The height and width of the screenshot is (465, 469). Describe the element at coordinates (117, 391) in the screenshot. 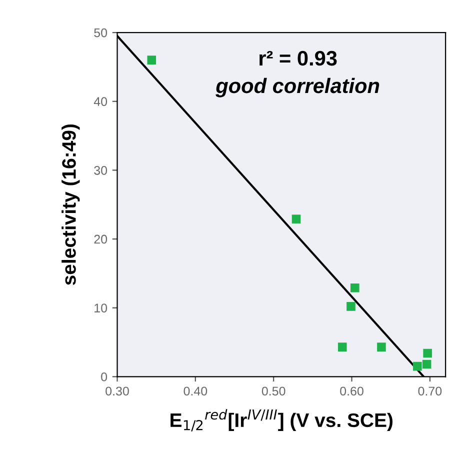

I see `x-tick-label: 0.30` at that location.